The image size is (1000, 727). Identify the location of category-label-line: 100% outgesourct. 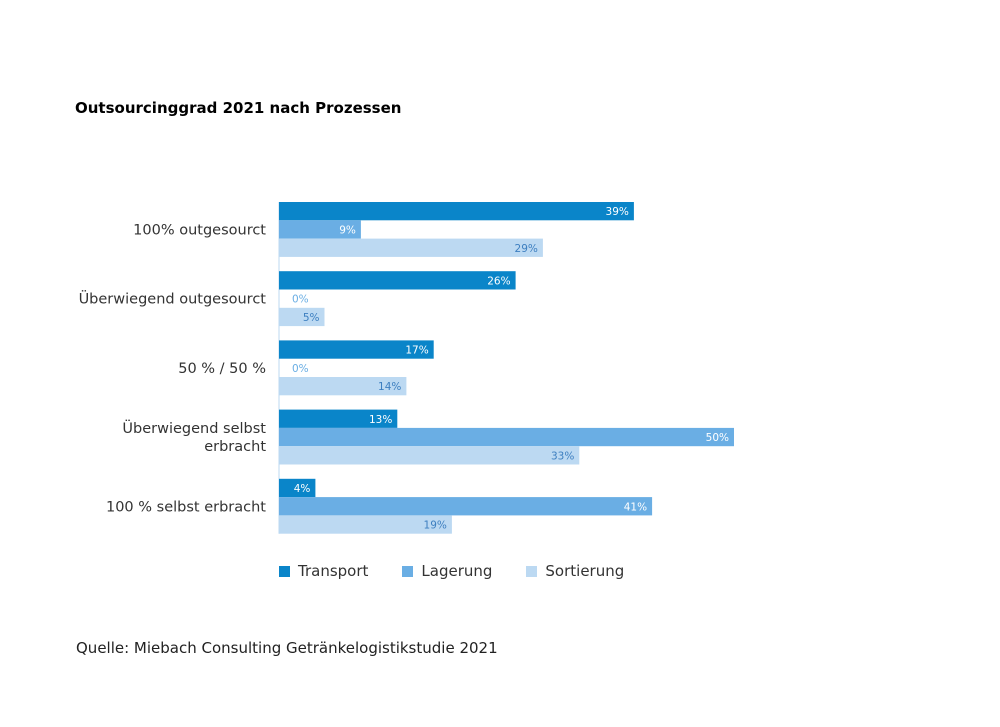
(199, 230).